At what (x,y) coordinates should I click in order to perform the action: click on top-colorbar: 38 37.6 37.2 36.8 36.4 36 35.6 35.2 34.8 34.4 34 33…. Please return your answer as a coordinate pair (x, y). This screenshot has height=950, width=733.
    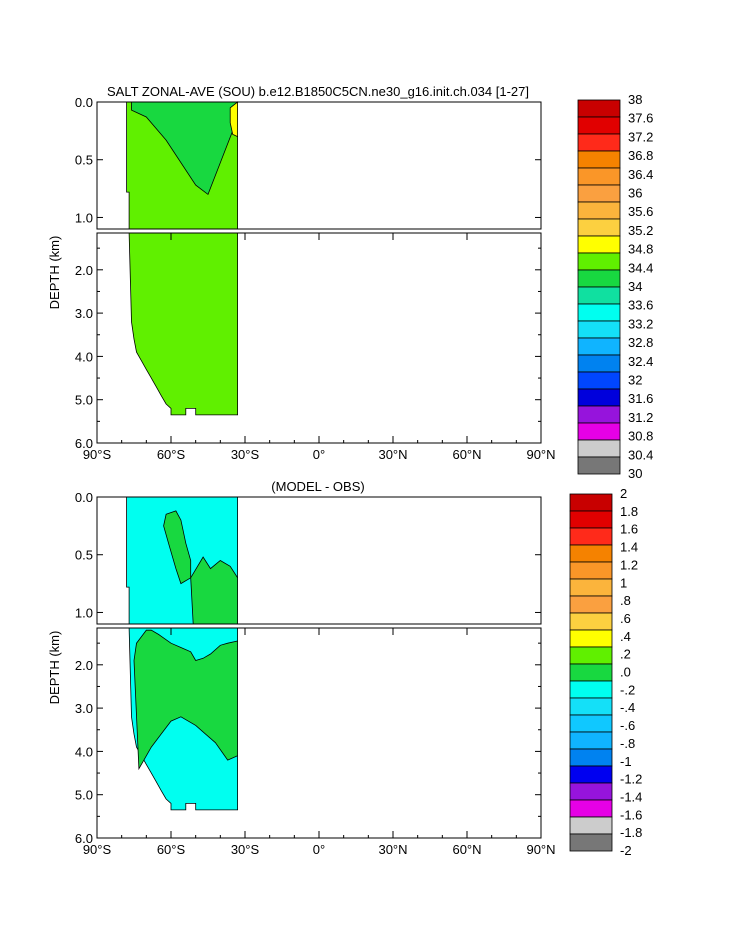
    Looking at the image, I should click on (615, 286).